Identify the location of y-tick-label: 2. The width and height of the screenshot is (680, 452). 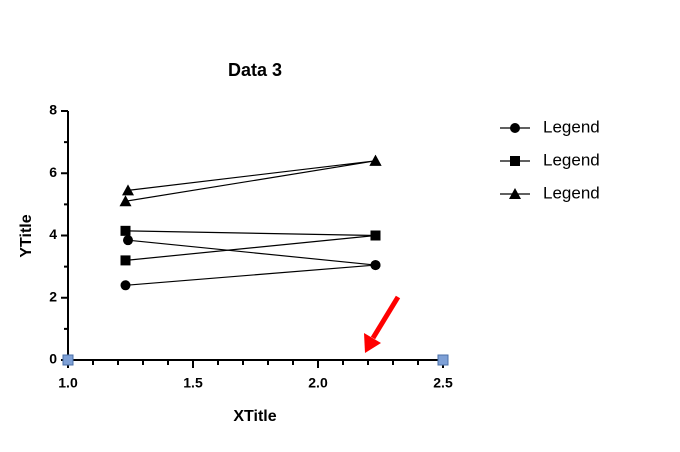
(53, 296).